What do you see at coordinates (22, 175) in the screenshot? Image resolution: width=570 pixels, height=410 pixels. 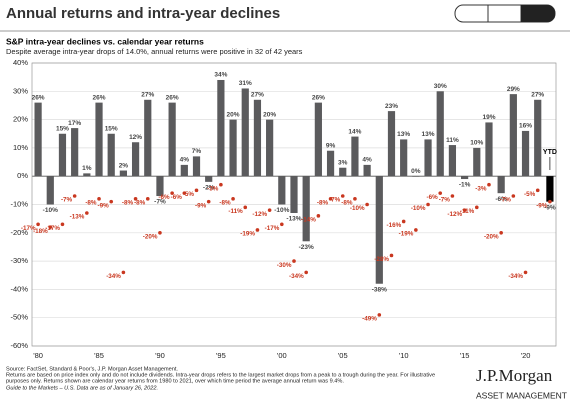 I see `y-tick-label: 0%` at bounding box center [22, 175].